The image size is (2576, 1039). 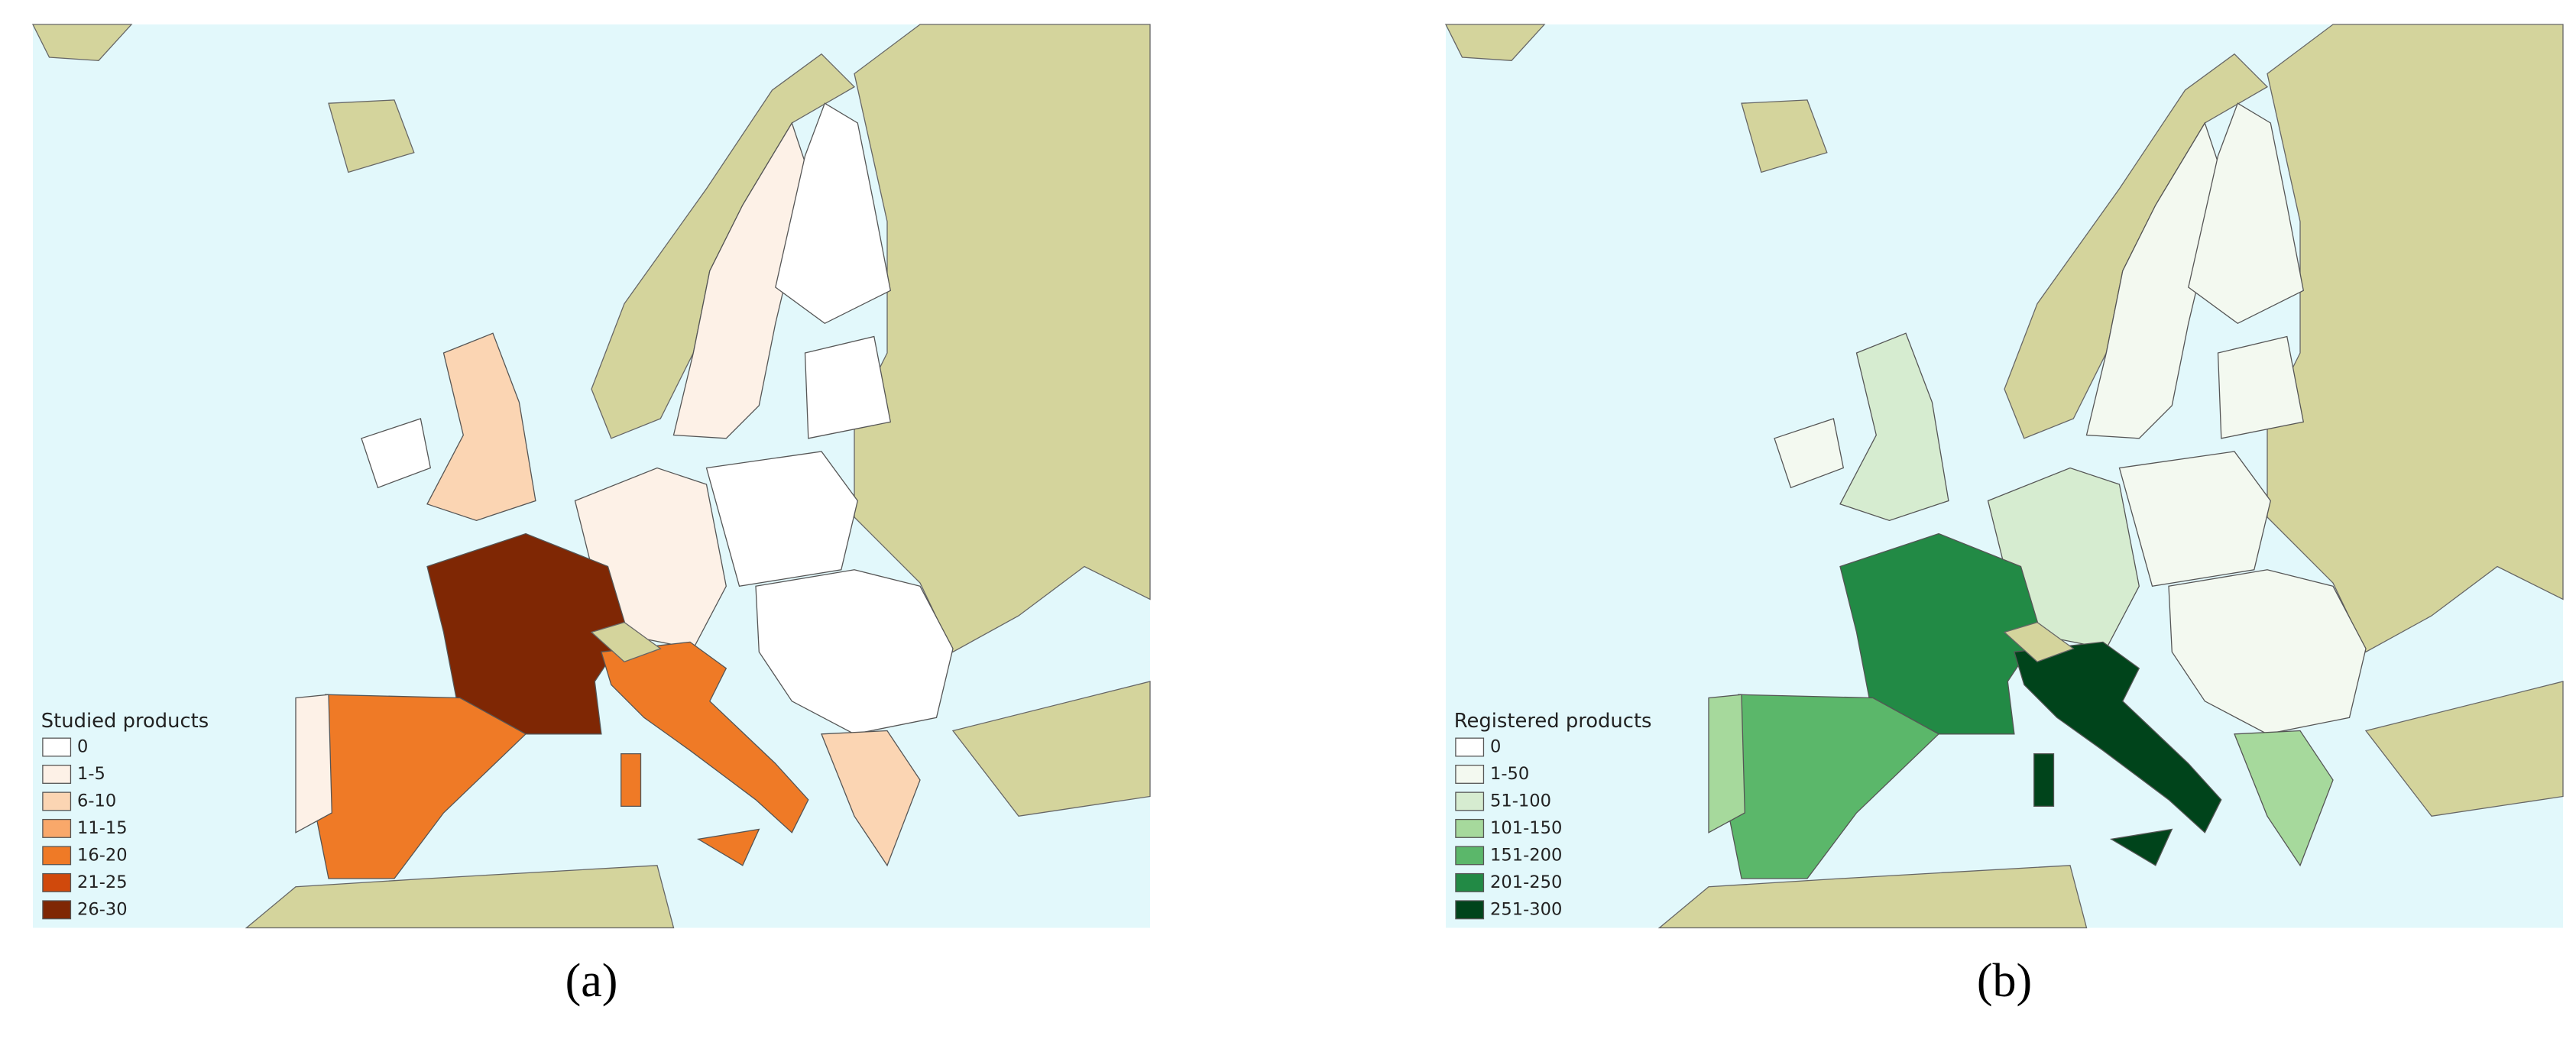 I want to click on caption: (b), so click(x=2004, y=981).